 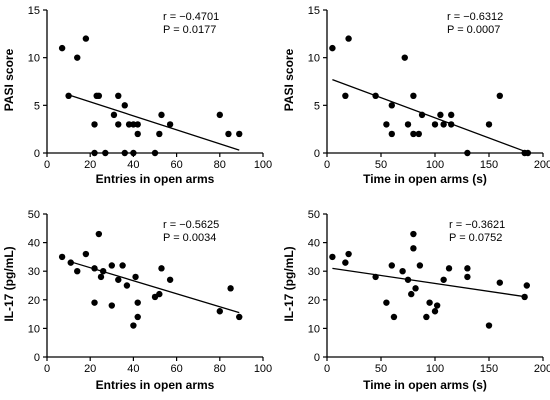 What do you see at coordinates (477, 225) in the screenshot?
I see `correlation-r: r = −0.3621` at bounding box center [477, 225].